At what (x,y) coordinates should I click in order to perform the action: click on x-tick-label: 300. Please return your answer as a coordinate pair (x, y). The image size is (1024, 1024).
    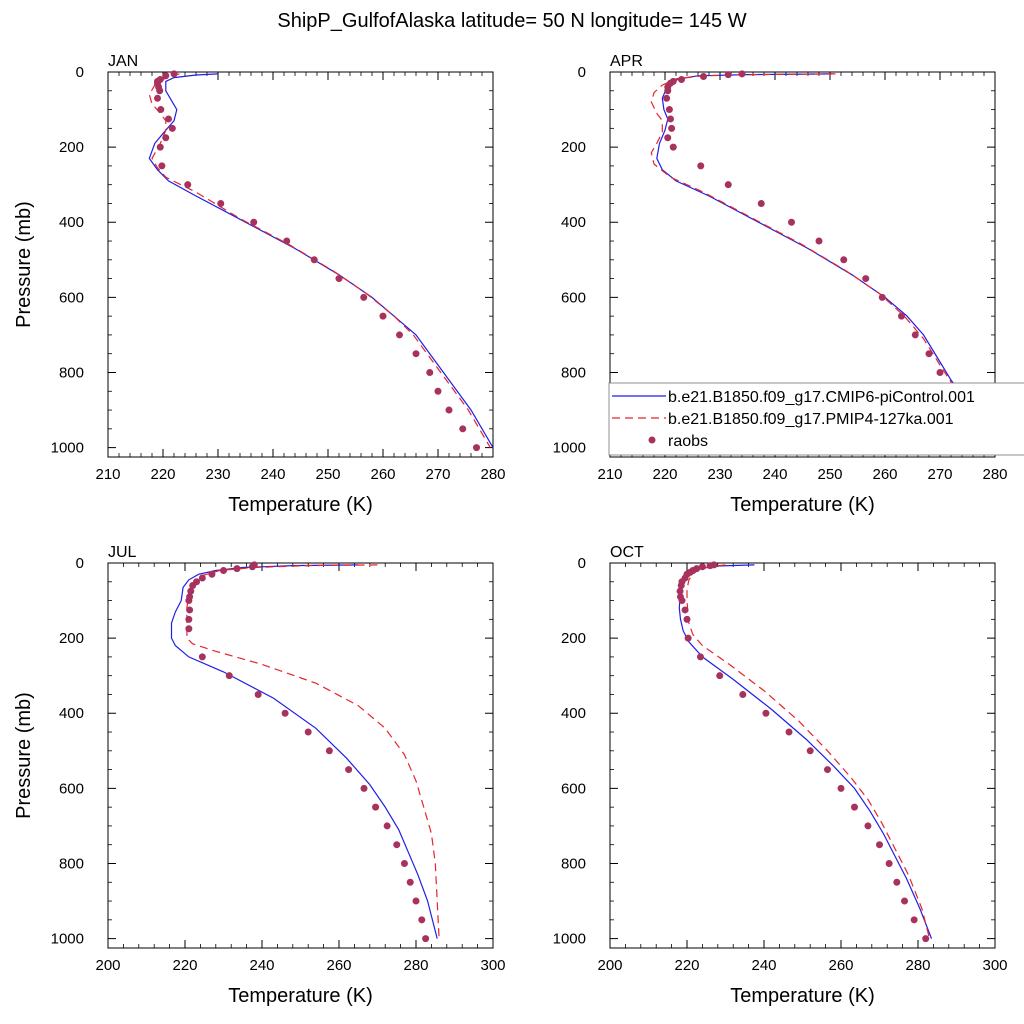
    Looking at the image, I should click on (994, 965).